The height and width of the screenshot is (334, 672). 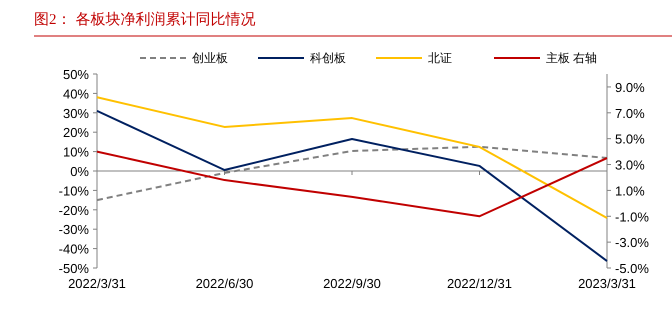 I want to click on legend-label: 科创板, so click(x=328, y=58).